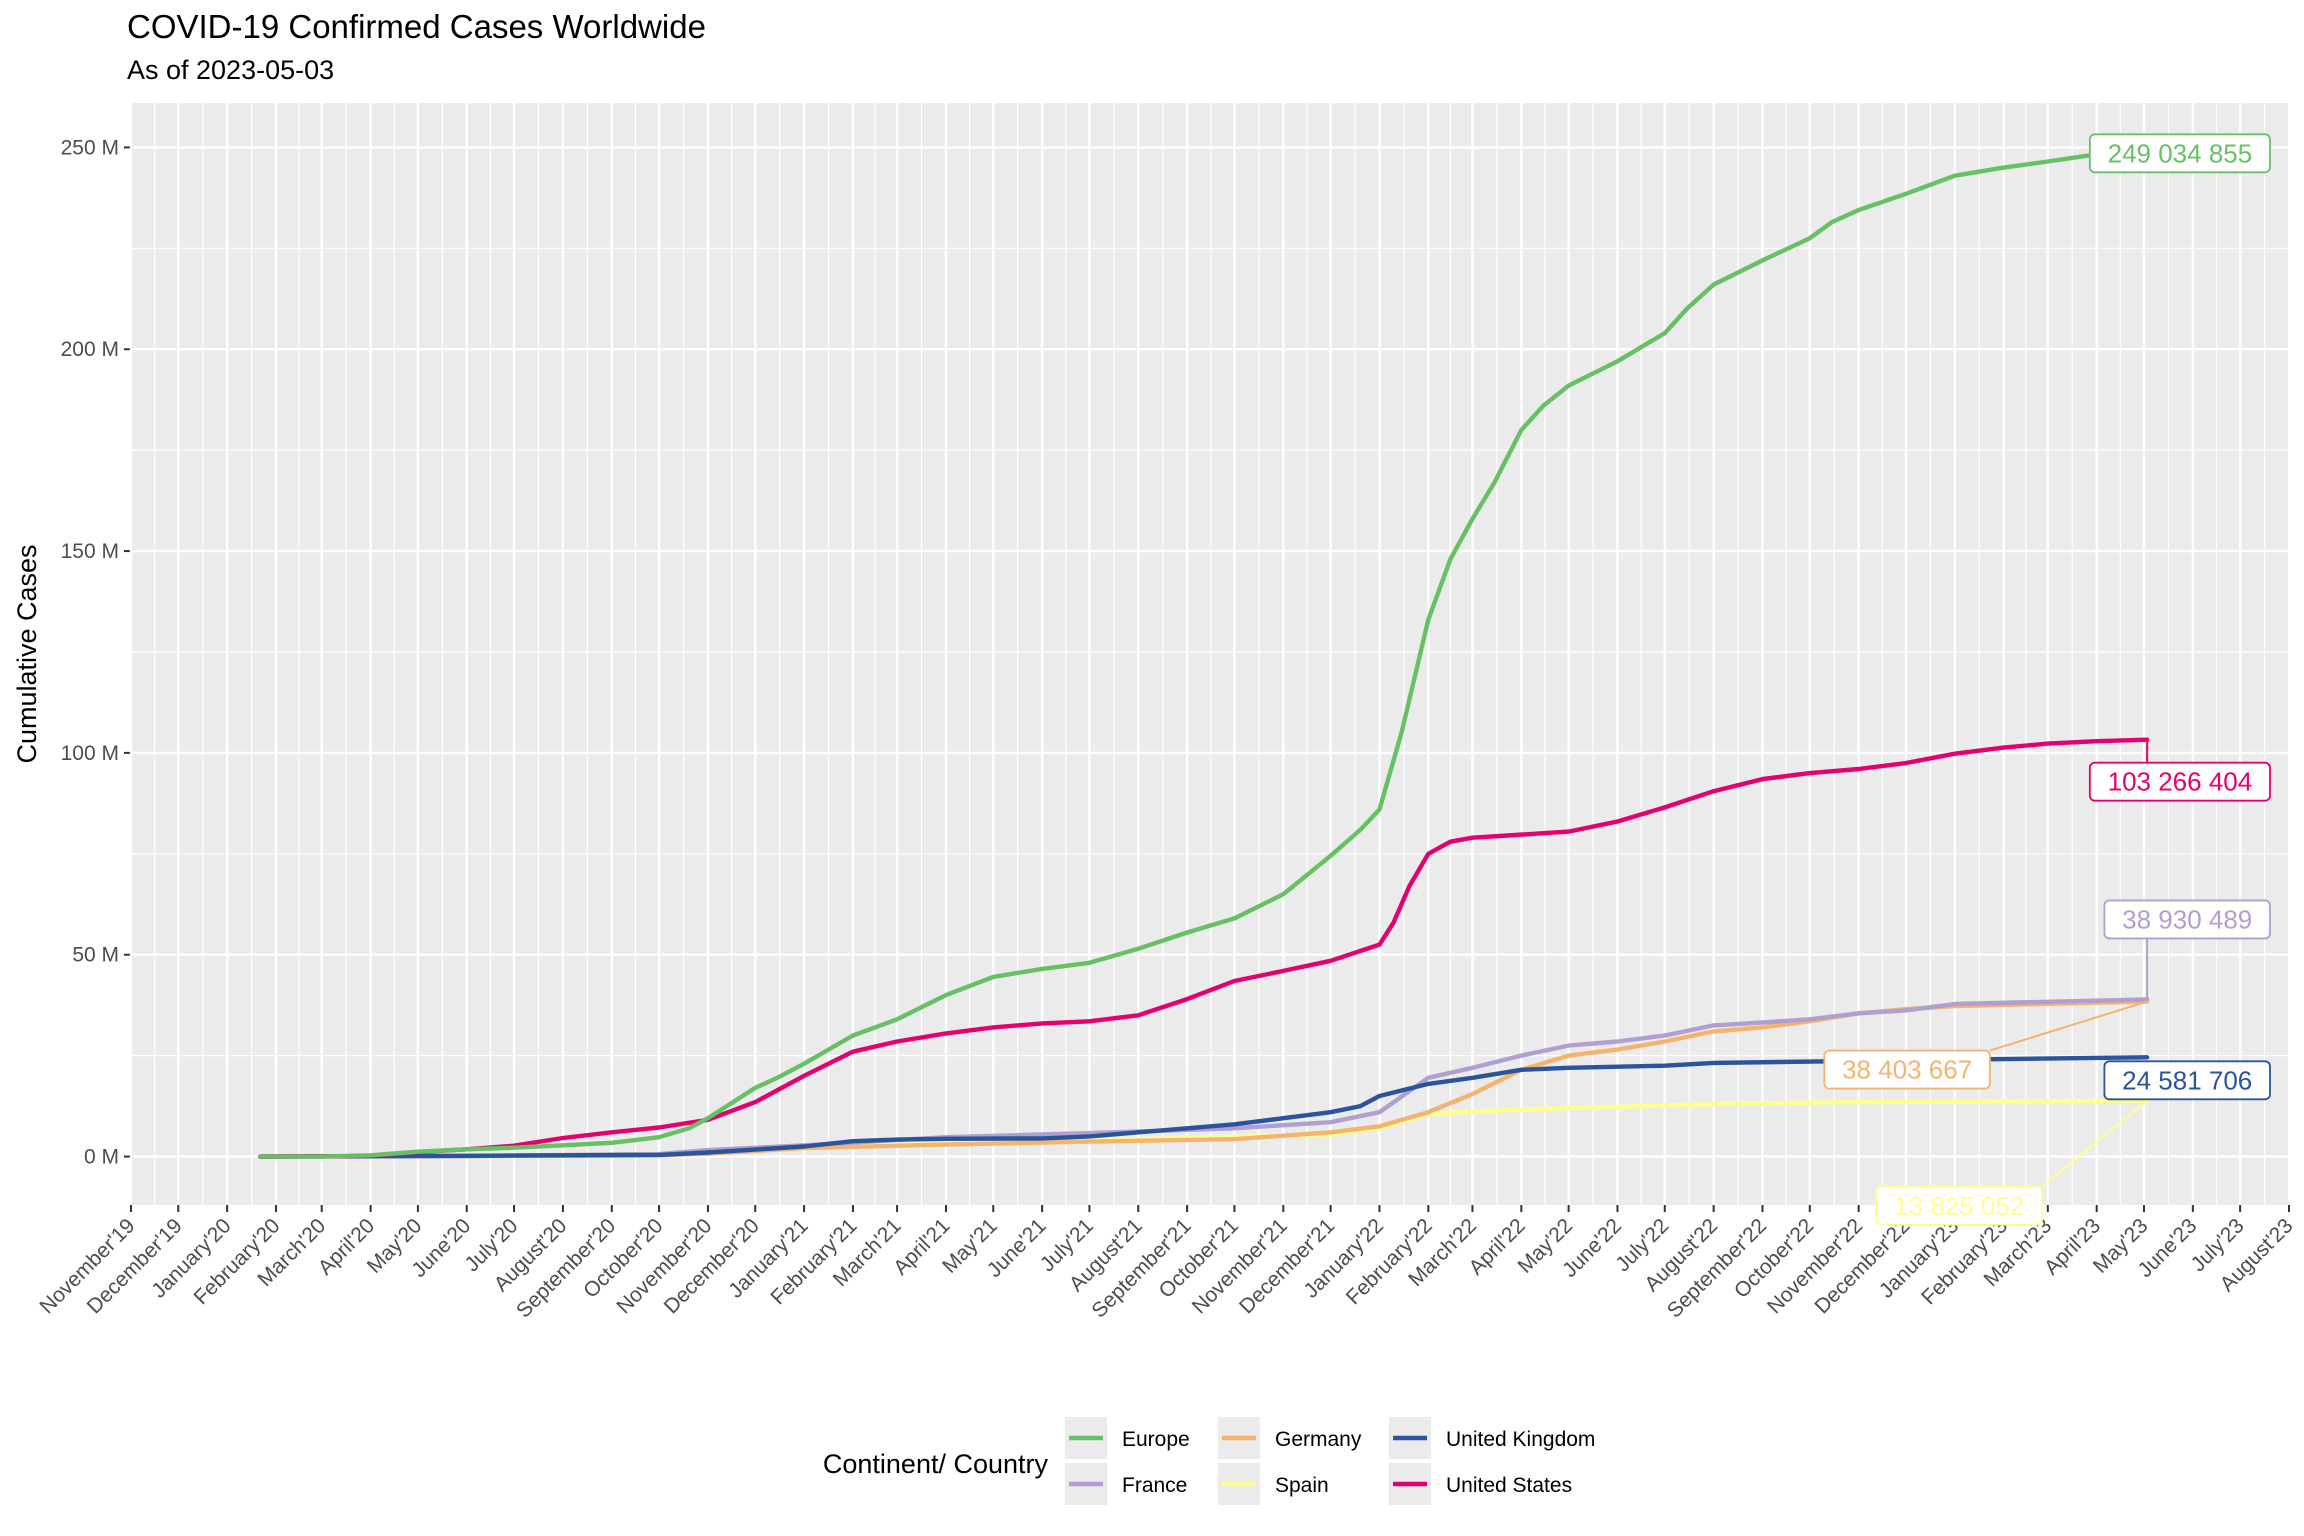  Describe the element at coordinates (90, 147) in the screenshot. I see `y-tick-label: 250 M` at that location.